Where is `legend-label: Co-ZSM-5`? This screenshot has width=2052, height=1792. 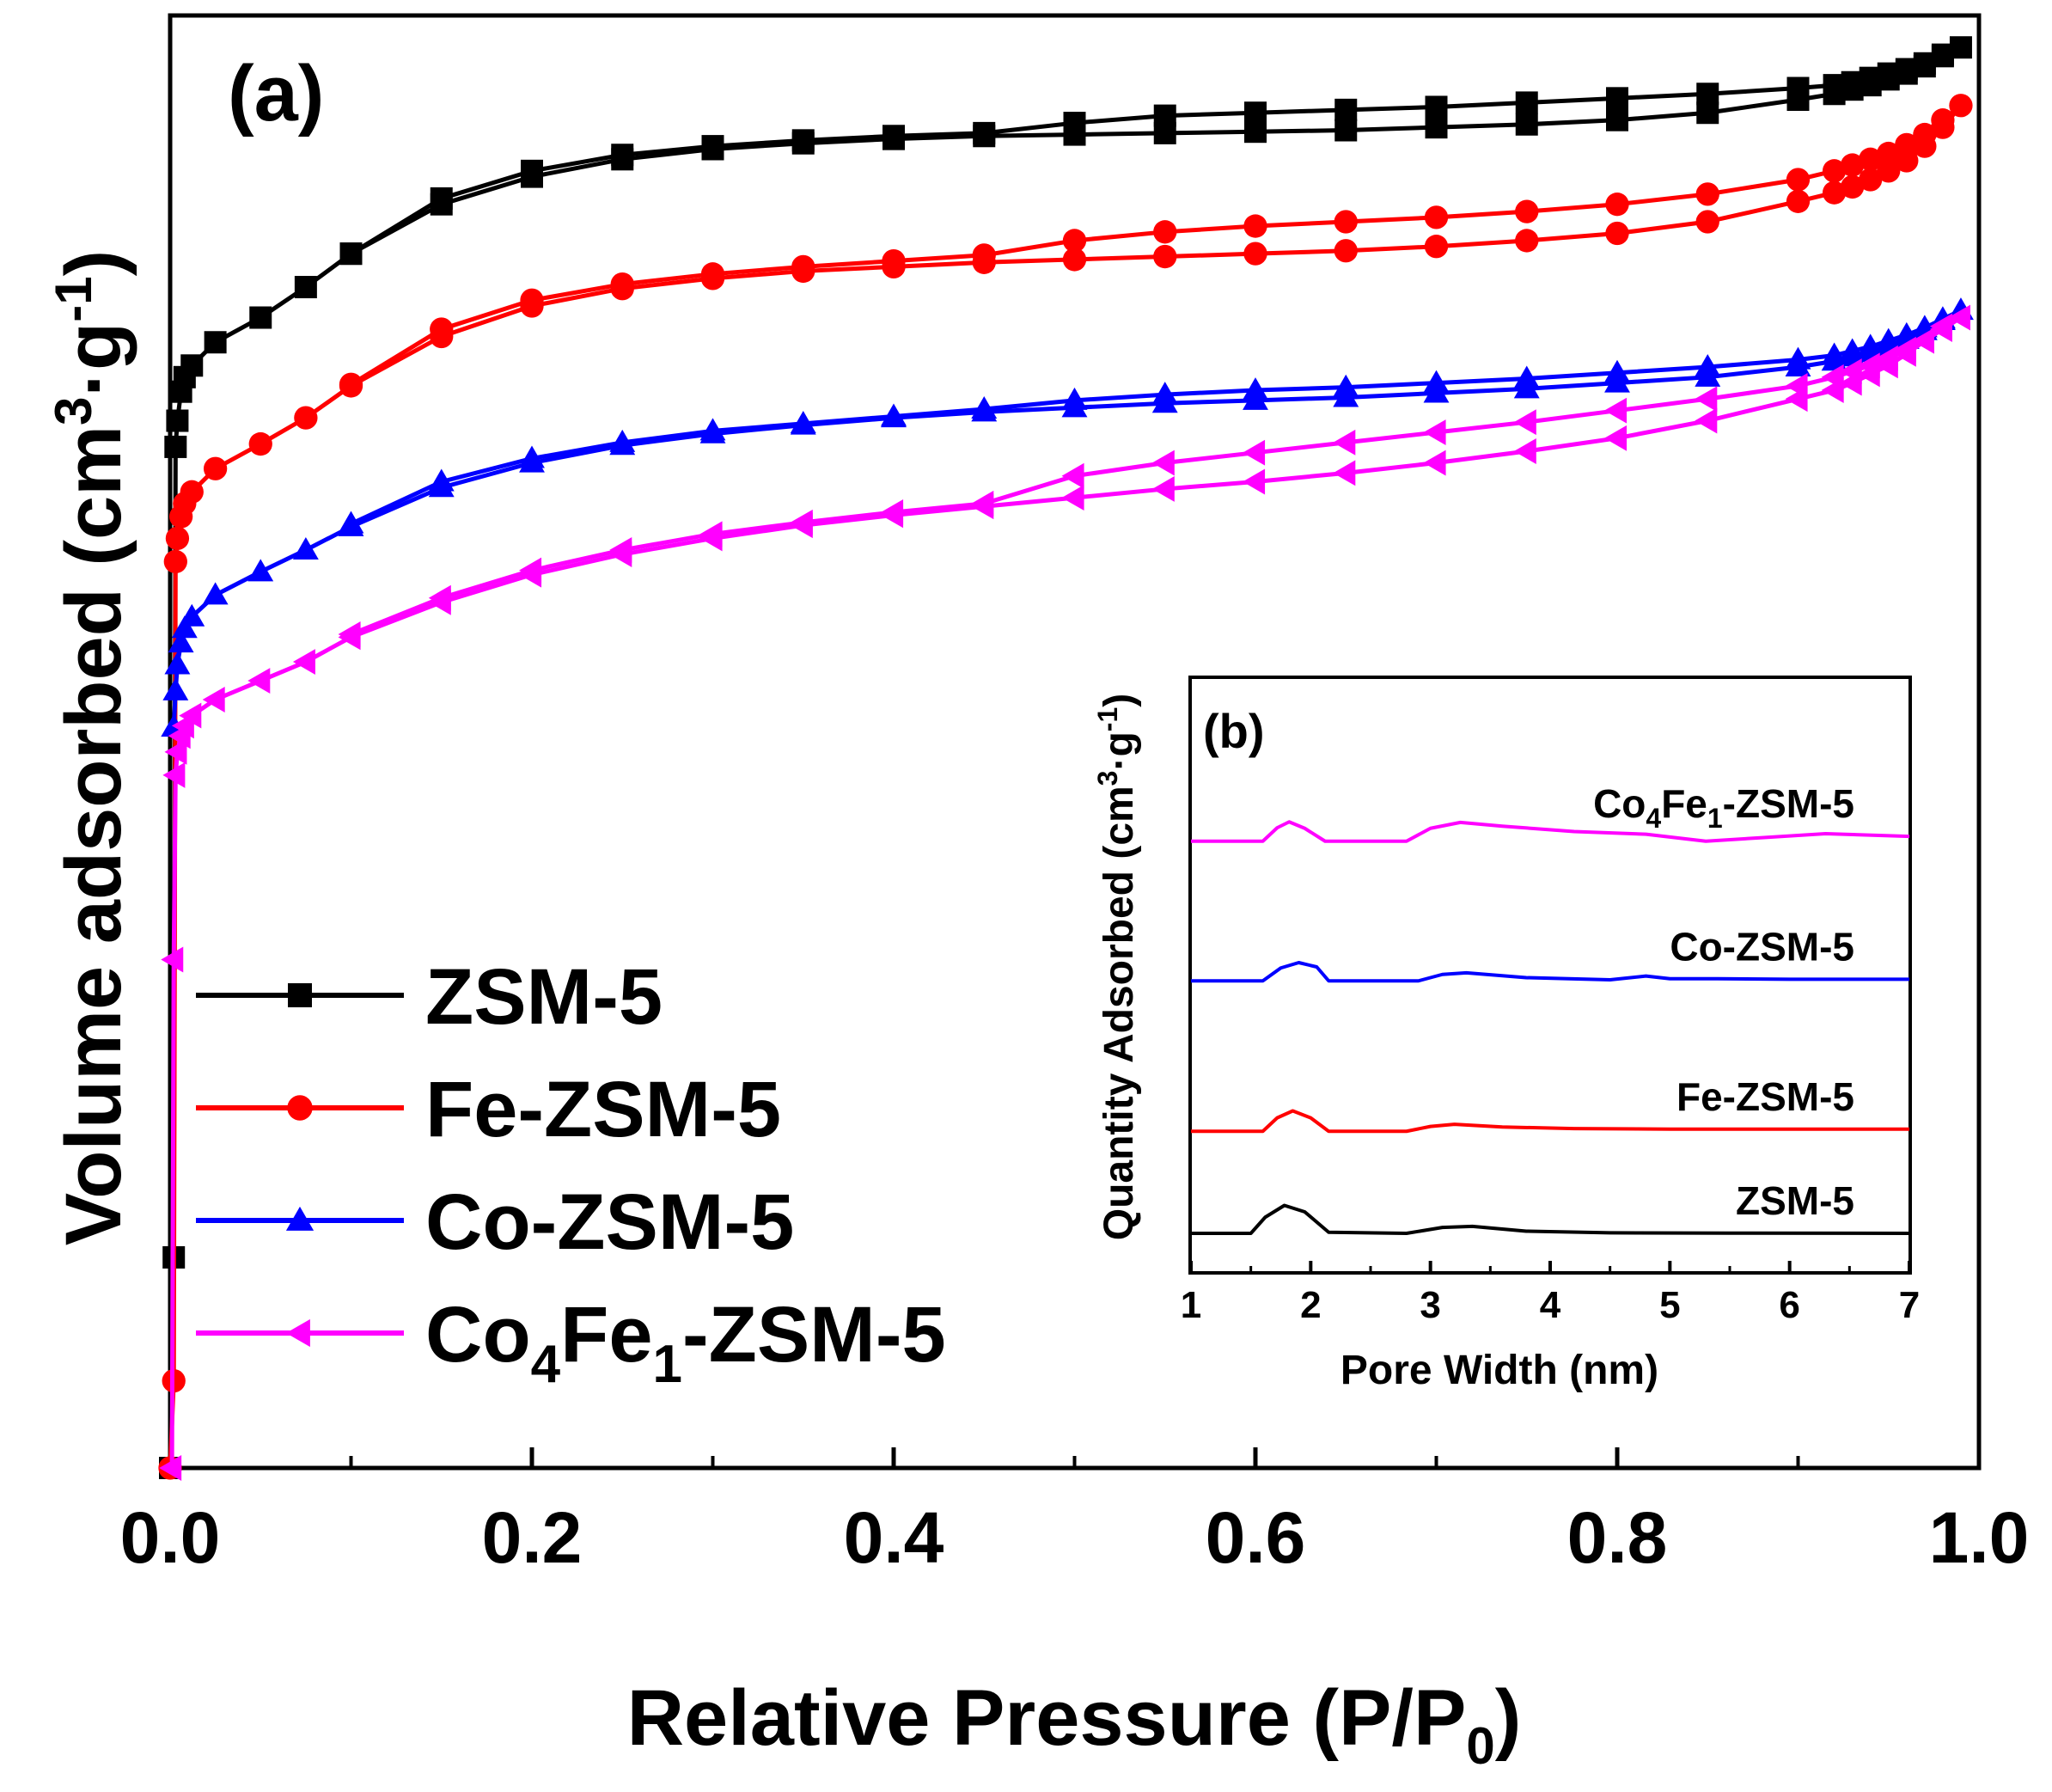 legend-label: Co-ZSM-5 is located at coordinates (609, 1222).